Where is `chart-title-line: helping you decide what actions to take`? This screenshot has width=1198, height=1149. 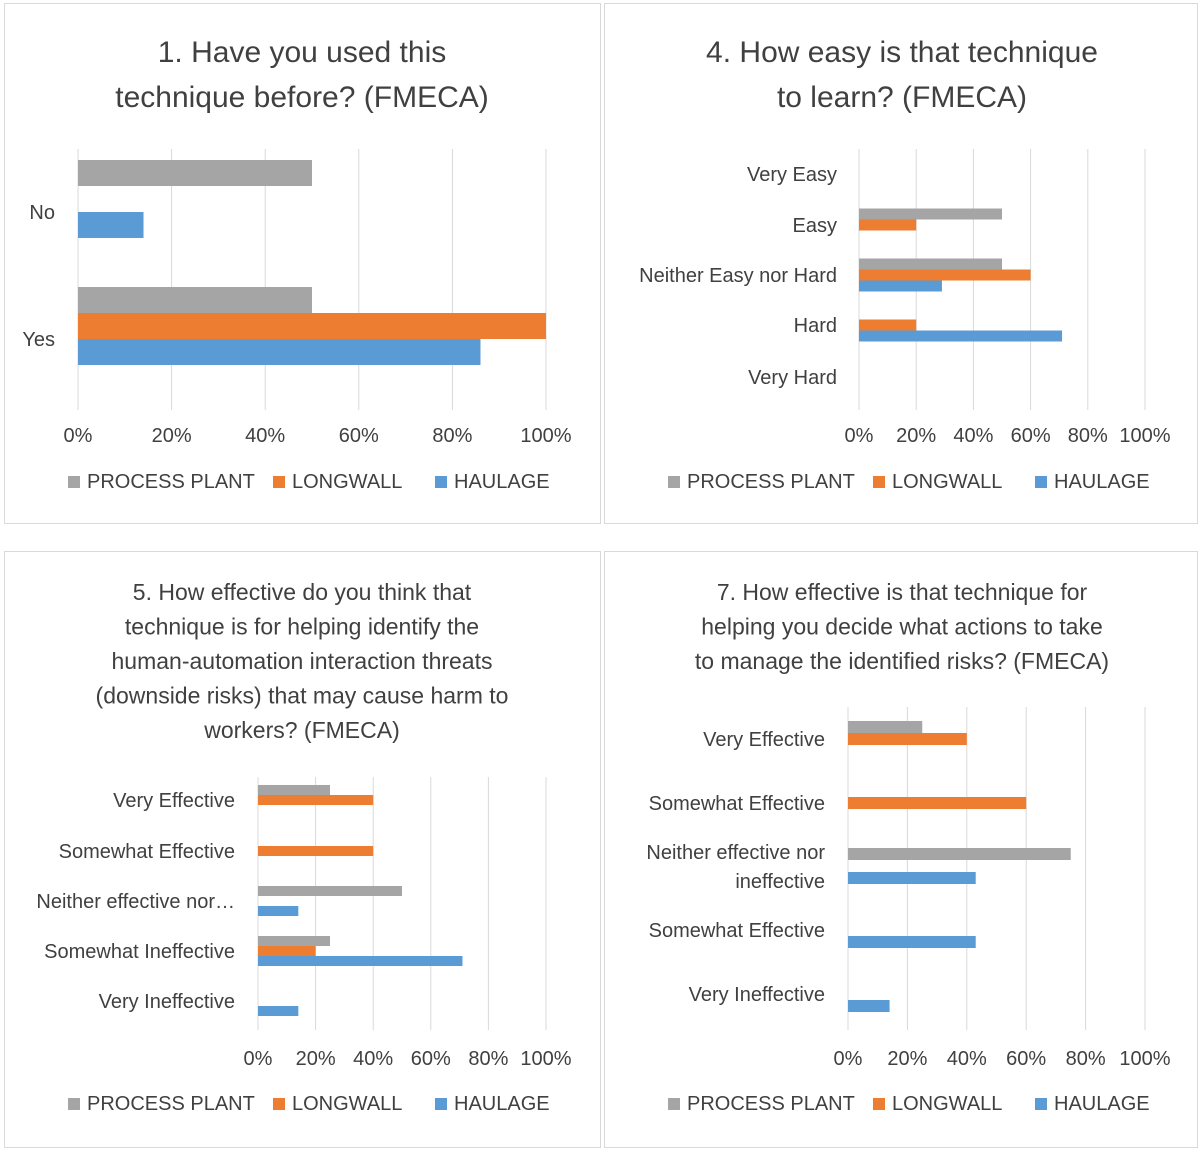
chart-title-line: helping you decide what actions to take is located at coordinates (902, 627).